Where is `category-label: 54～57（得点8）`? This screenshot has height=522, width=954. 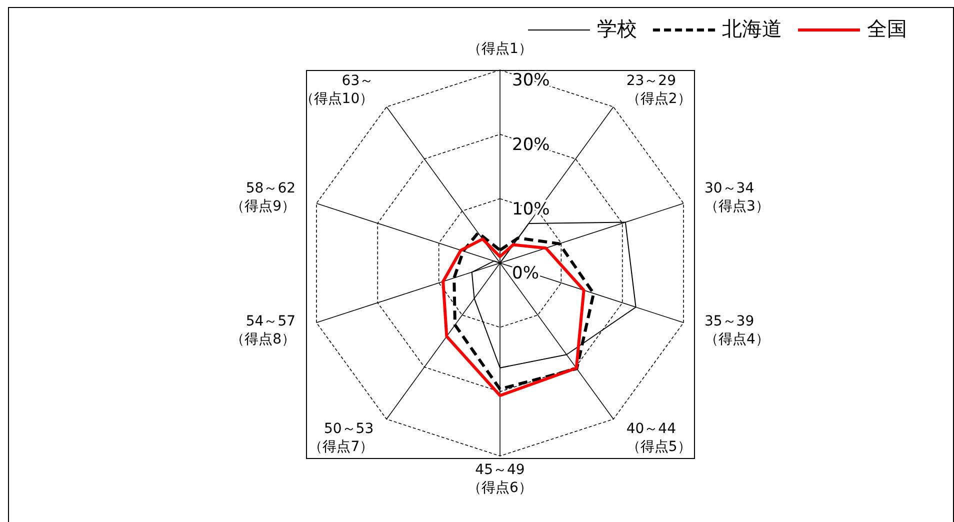
category-label: 54～57（得点8） is located at coordinates (263, 330).